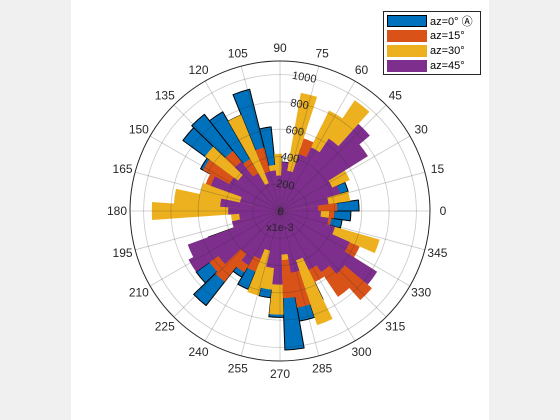  What do you see at coordinates (198, 70) in the screenshot?
I see `theta-tick-label-120: 120` at bounding box center [198, 70].